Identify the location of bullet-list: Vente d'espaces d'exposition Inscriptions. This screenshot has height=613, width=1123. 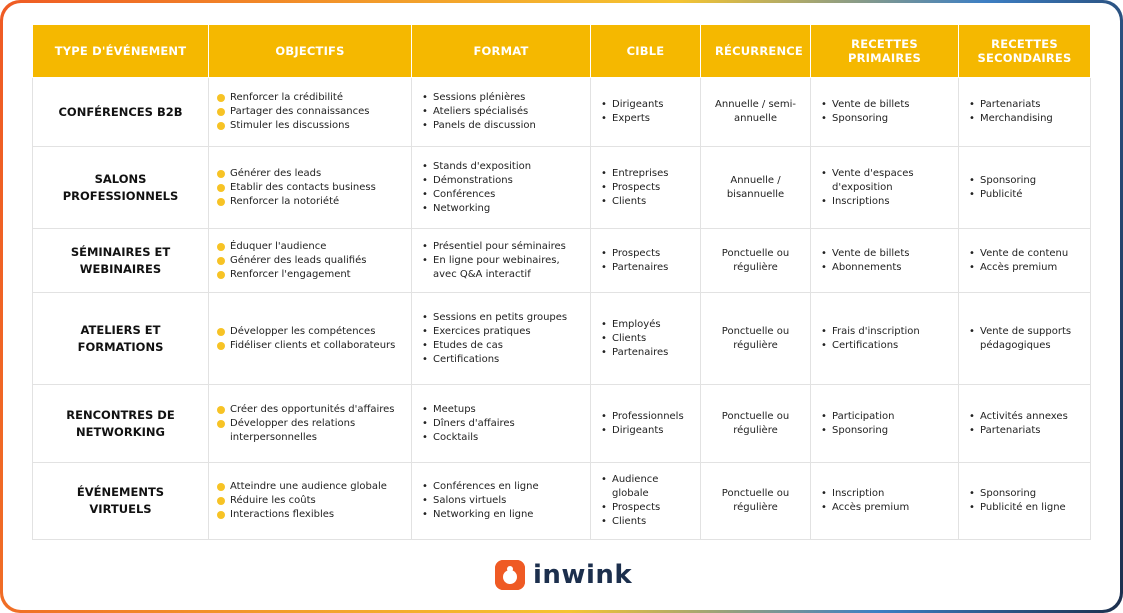
(884, 188).